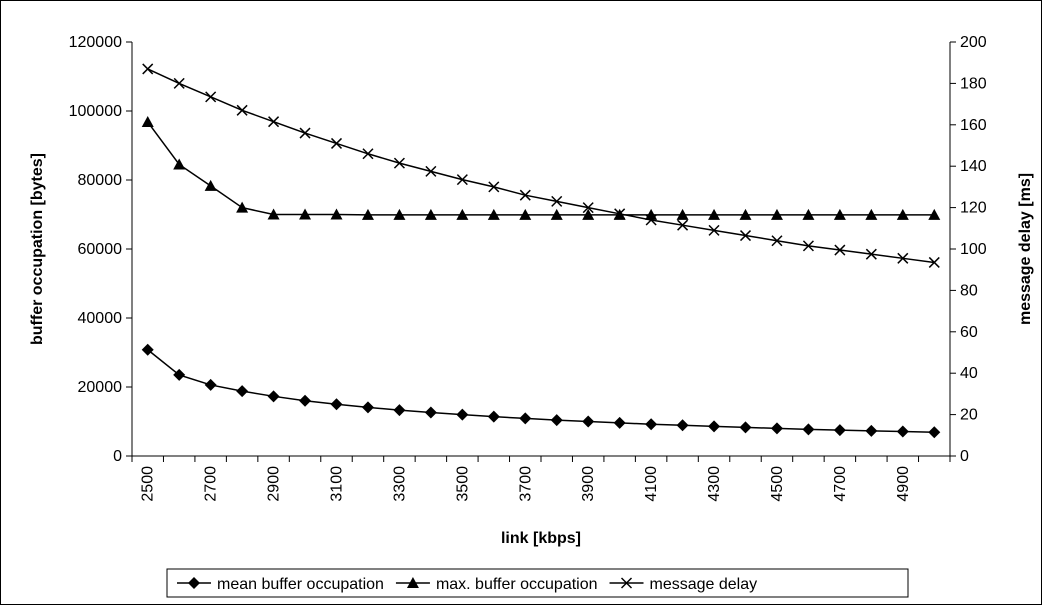 This screenshot has height=605, width=1042. Describe the element at coordinates (973, 83) in the screenshot. I see `right-y-tick-label: 180` at that location.